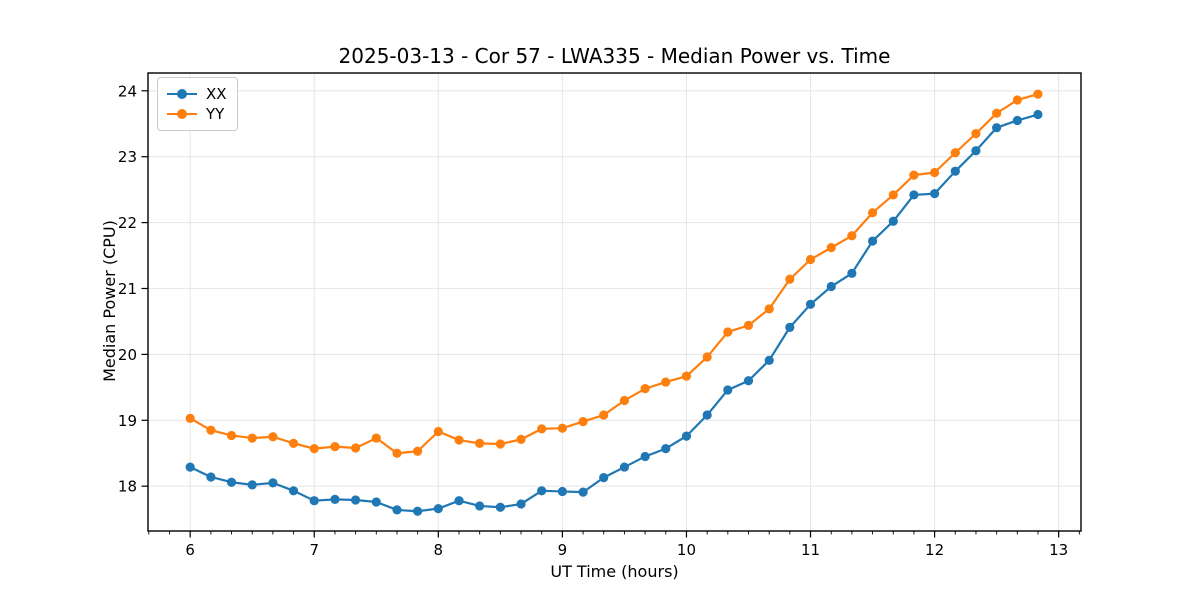 Image resolution: width=1200 pixels, height=600 pixels. I want to click on x-tick-label: 6, so click(190, 550).